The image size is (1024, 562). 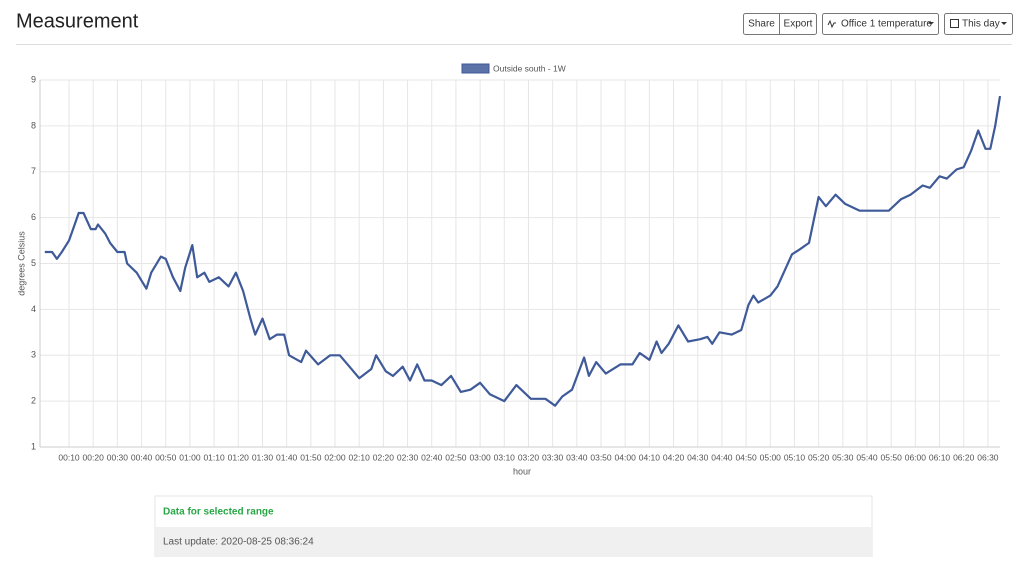 What do you see at coordinates (529, 457) in the screenshot?
I see `x-tick-label: 03:20` at bounding box center [529, 457].